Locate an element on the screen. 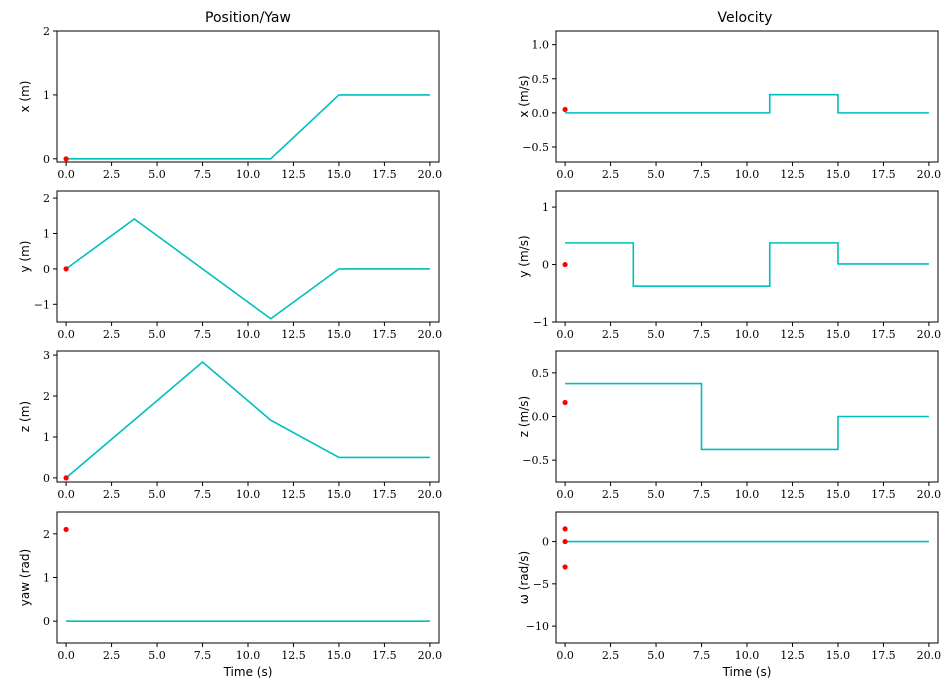 This screenshot has height=697, width=949. y-axis-label: z (m/s) is located at coordinates (524, 416).